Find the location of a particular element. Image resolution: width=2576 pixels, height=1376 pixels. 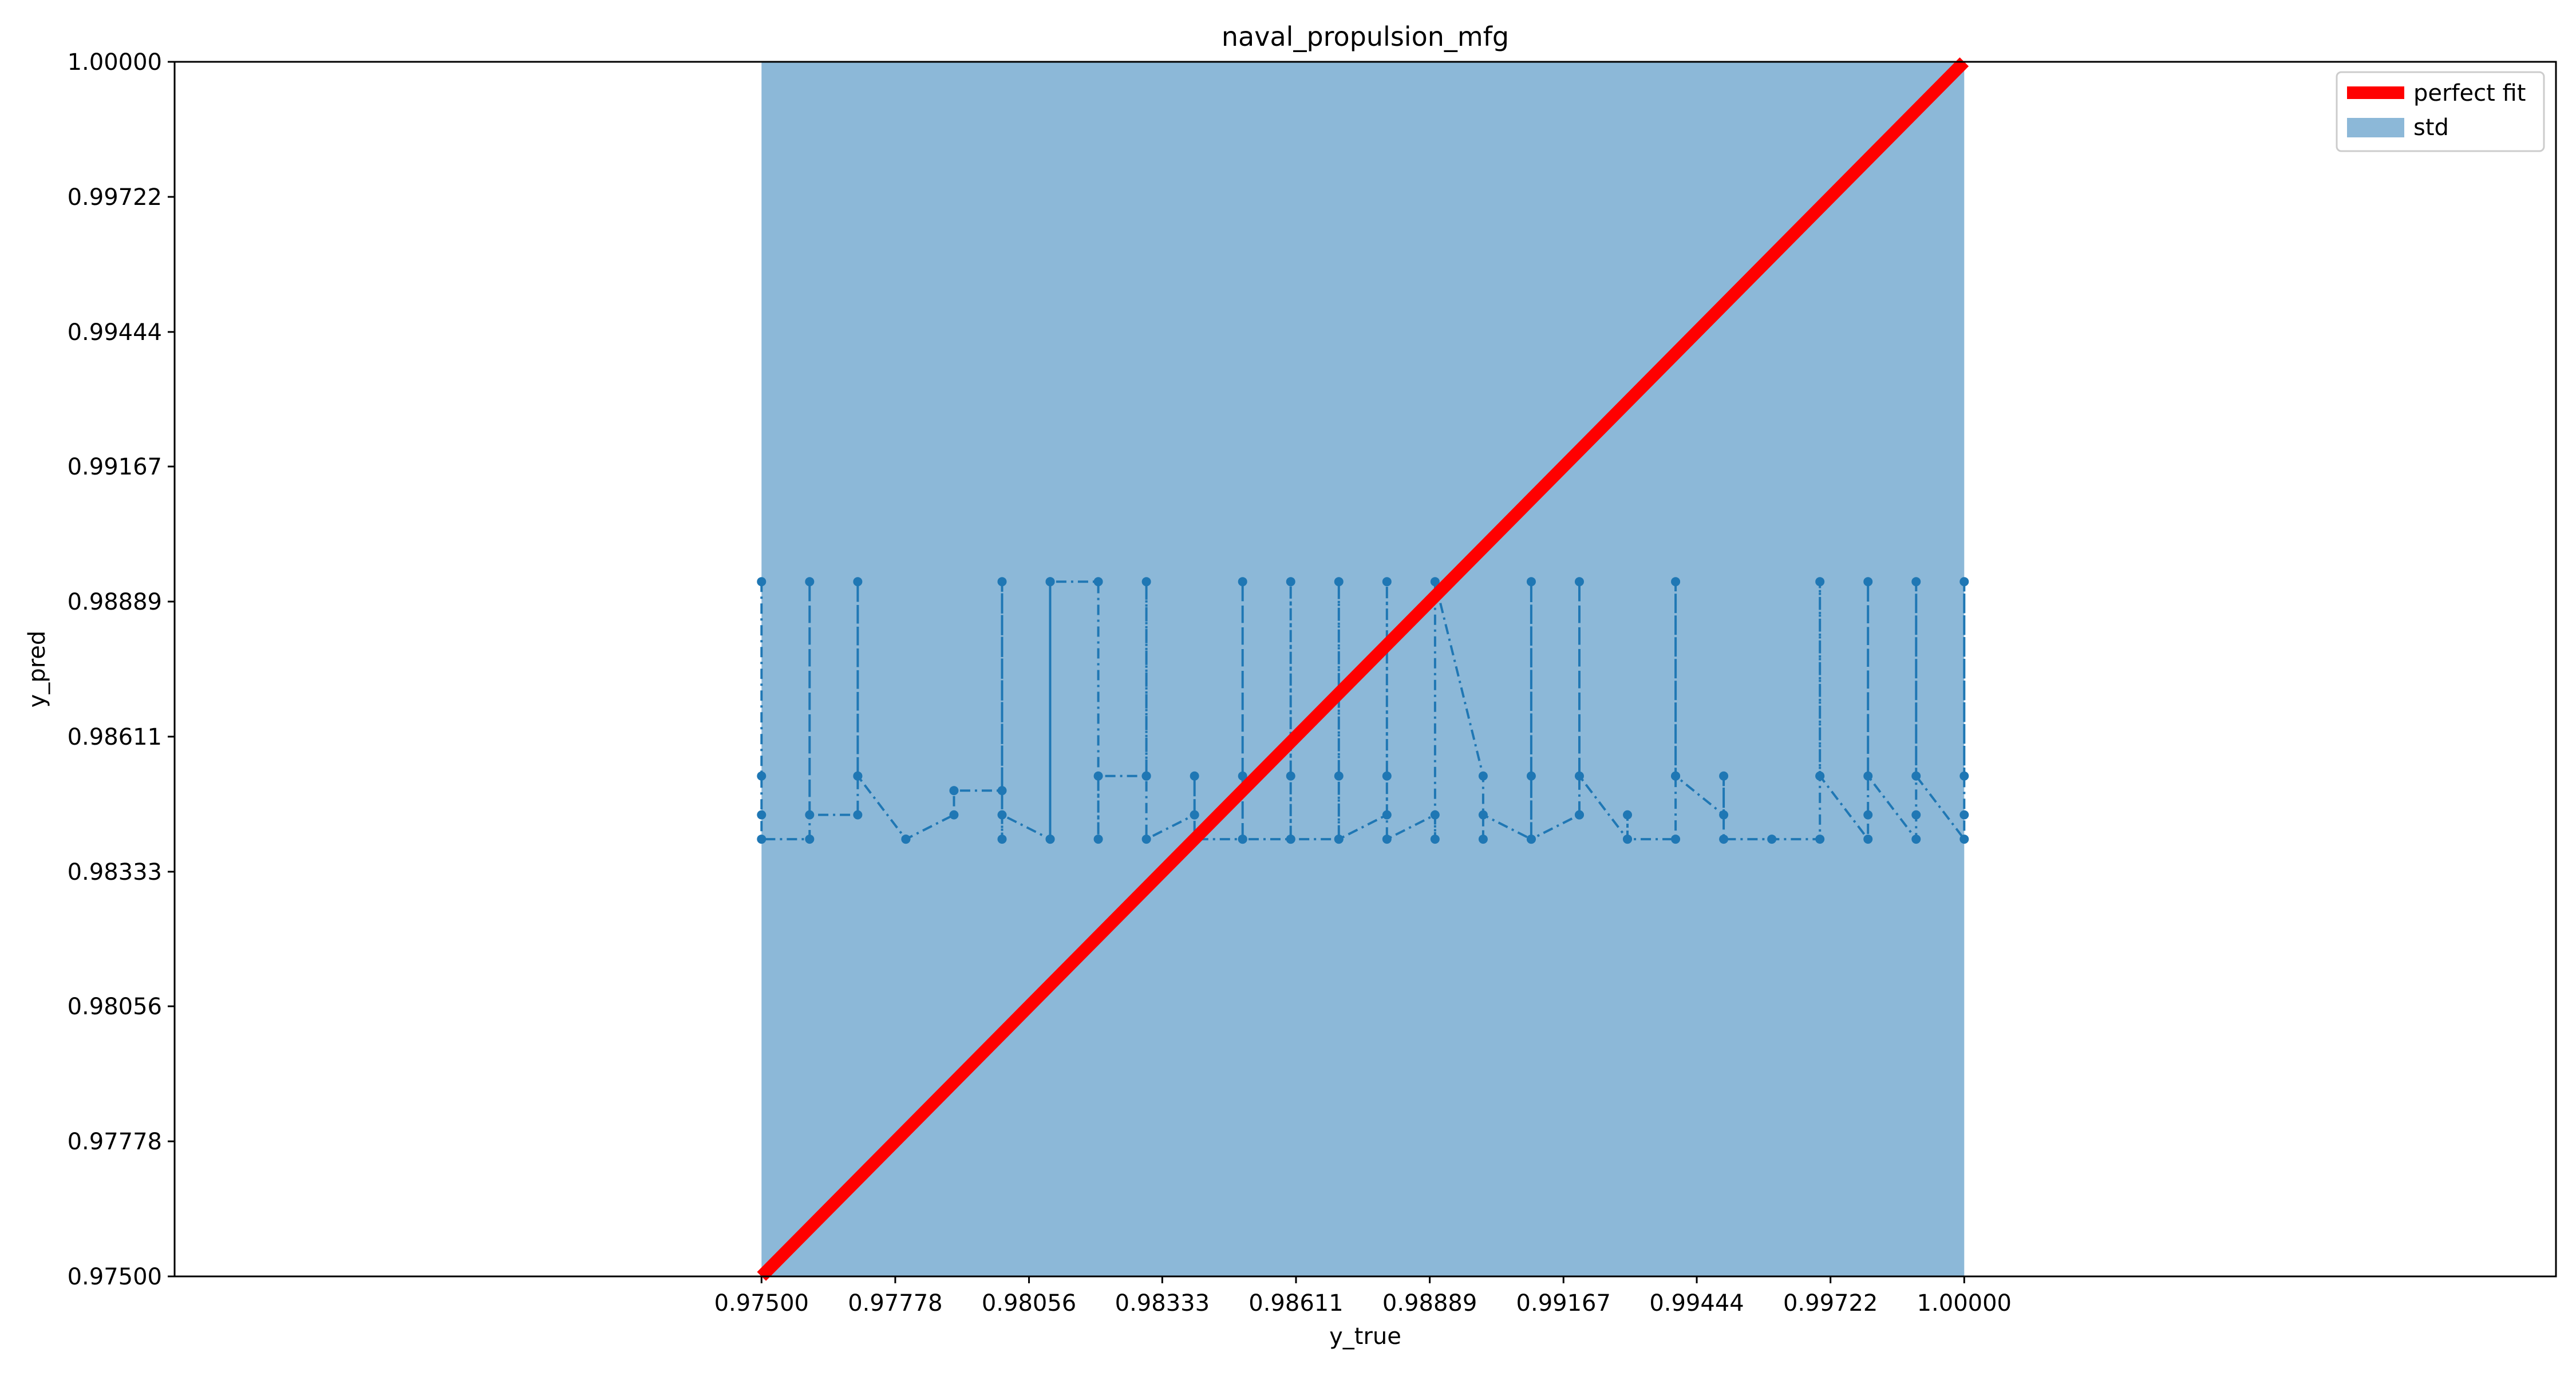

x-tick-label: 1.00000 is located at coordinates (1964, 1303).